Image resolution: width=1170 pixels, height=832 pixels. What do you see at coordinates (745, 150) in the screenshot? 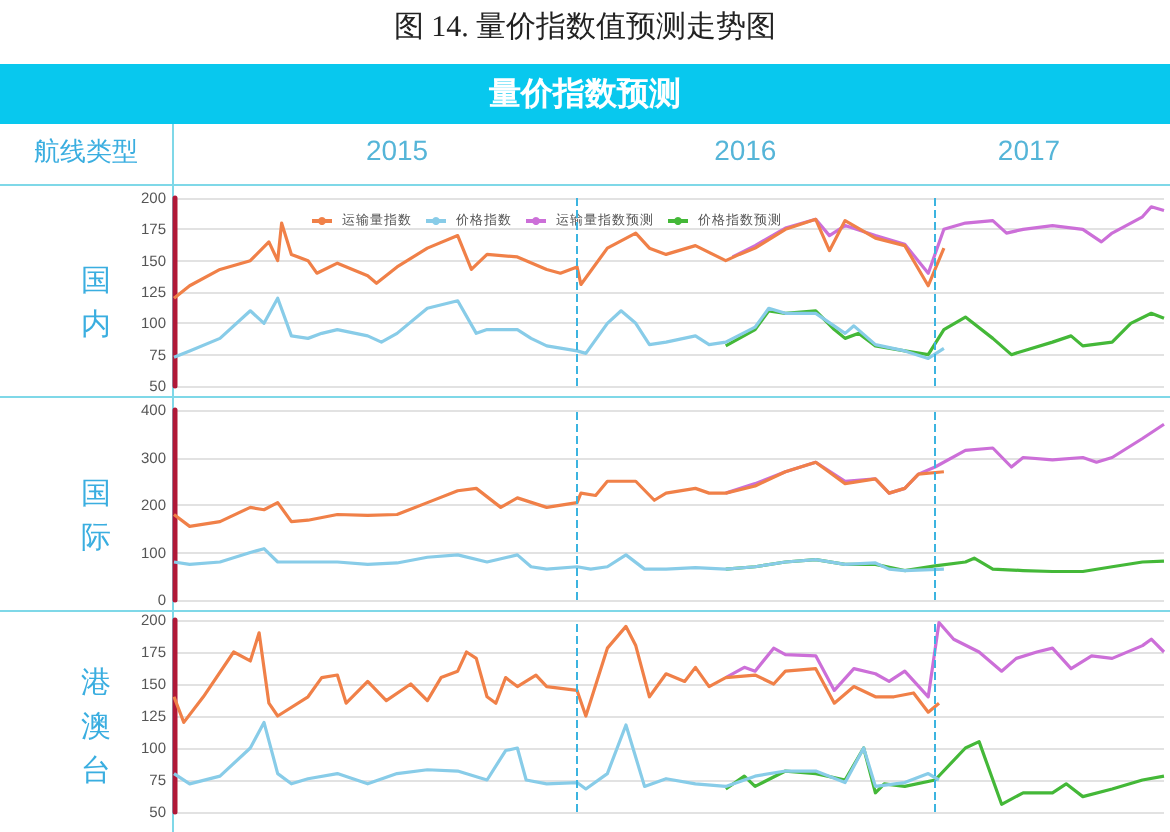
I see `x-tick-label: 2016` at bounding box center [745, 150].